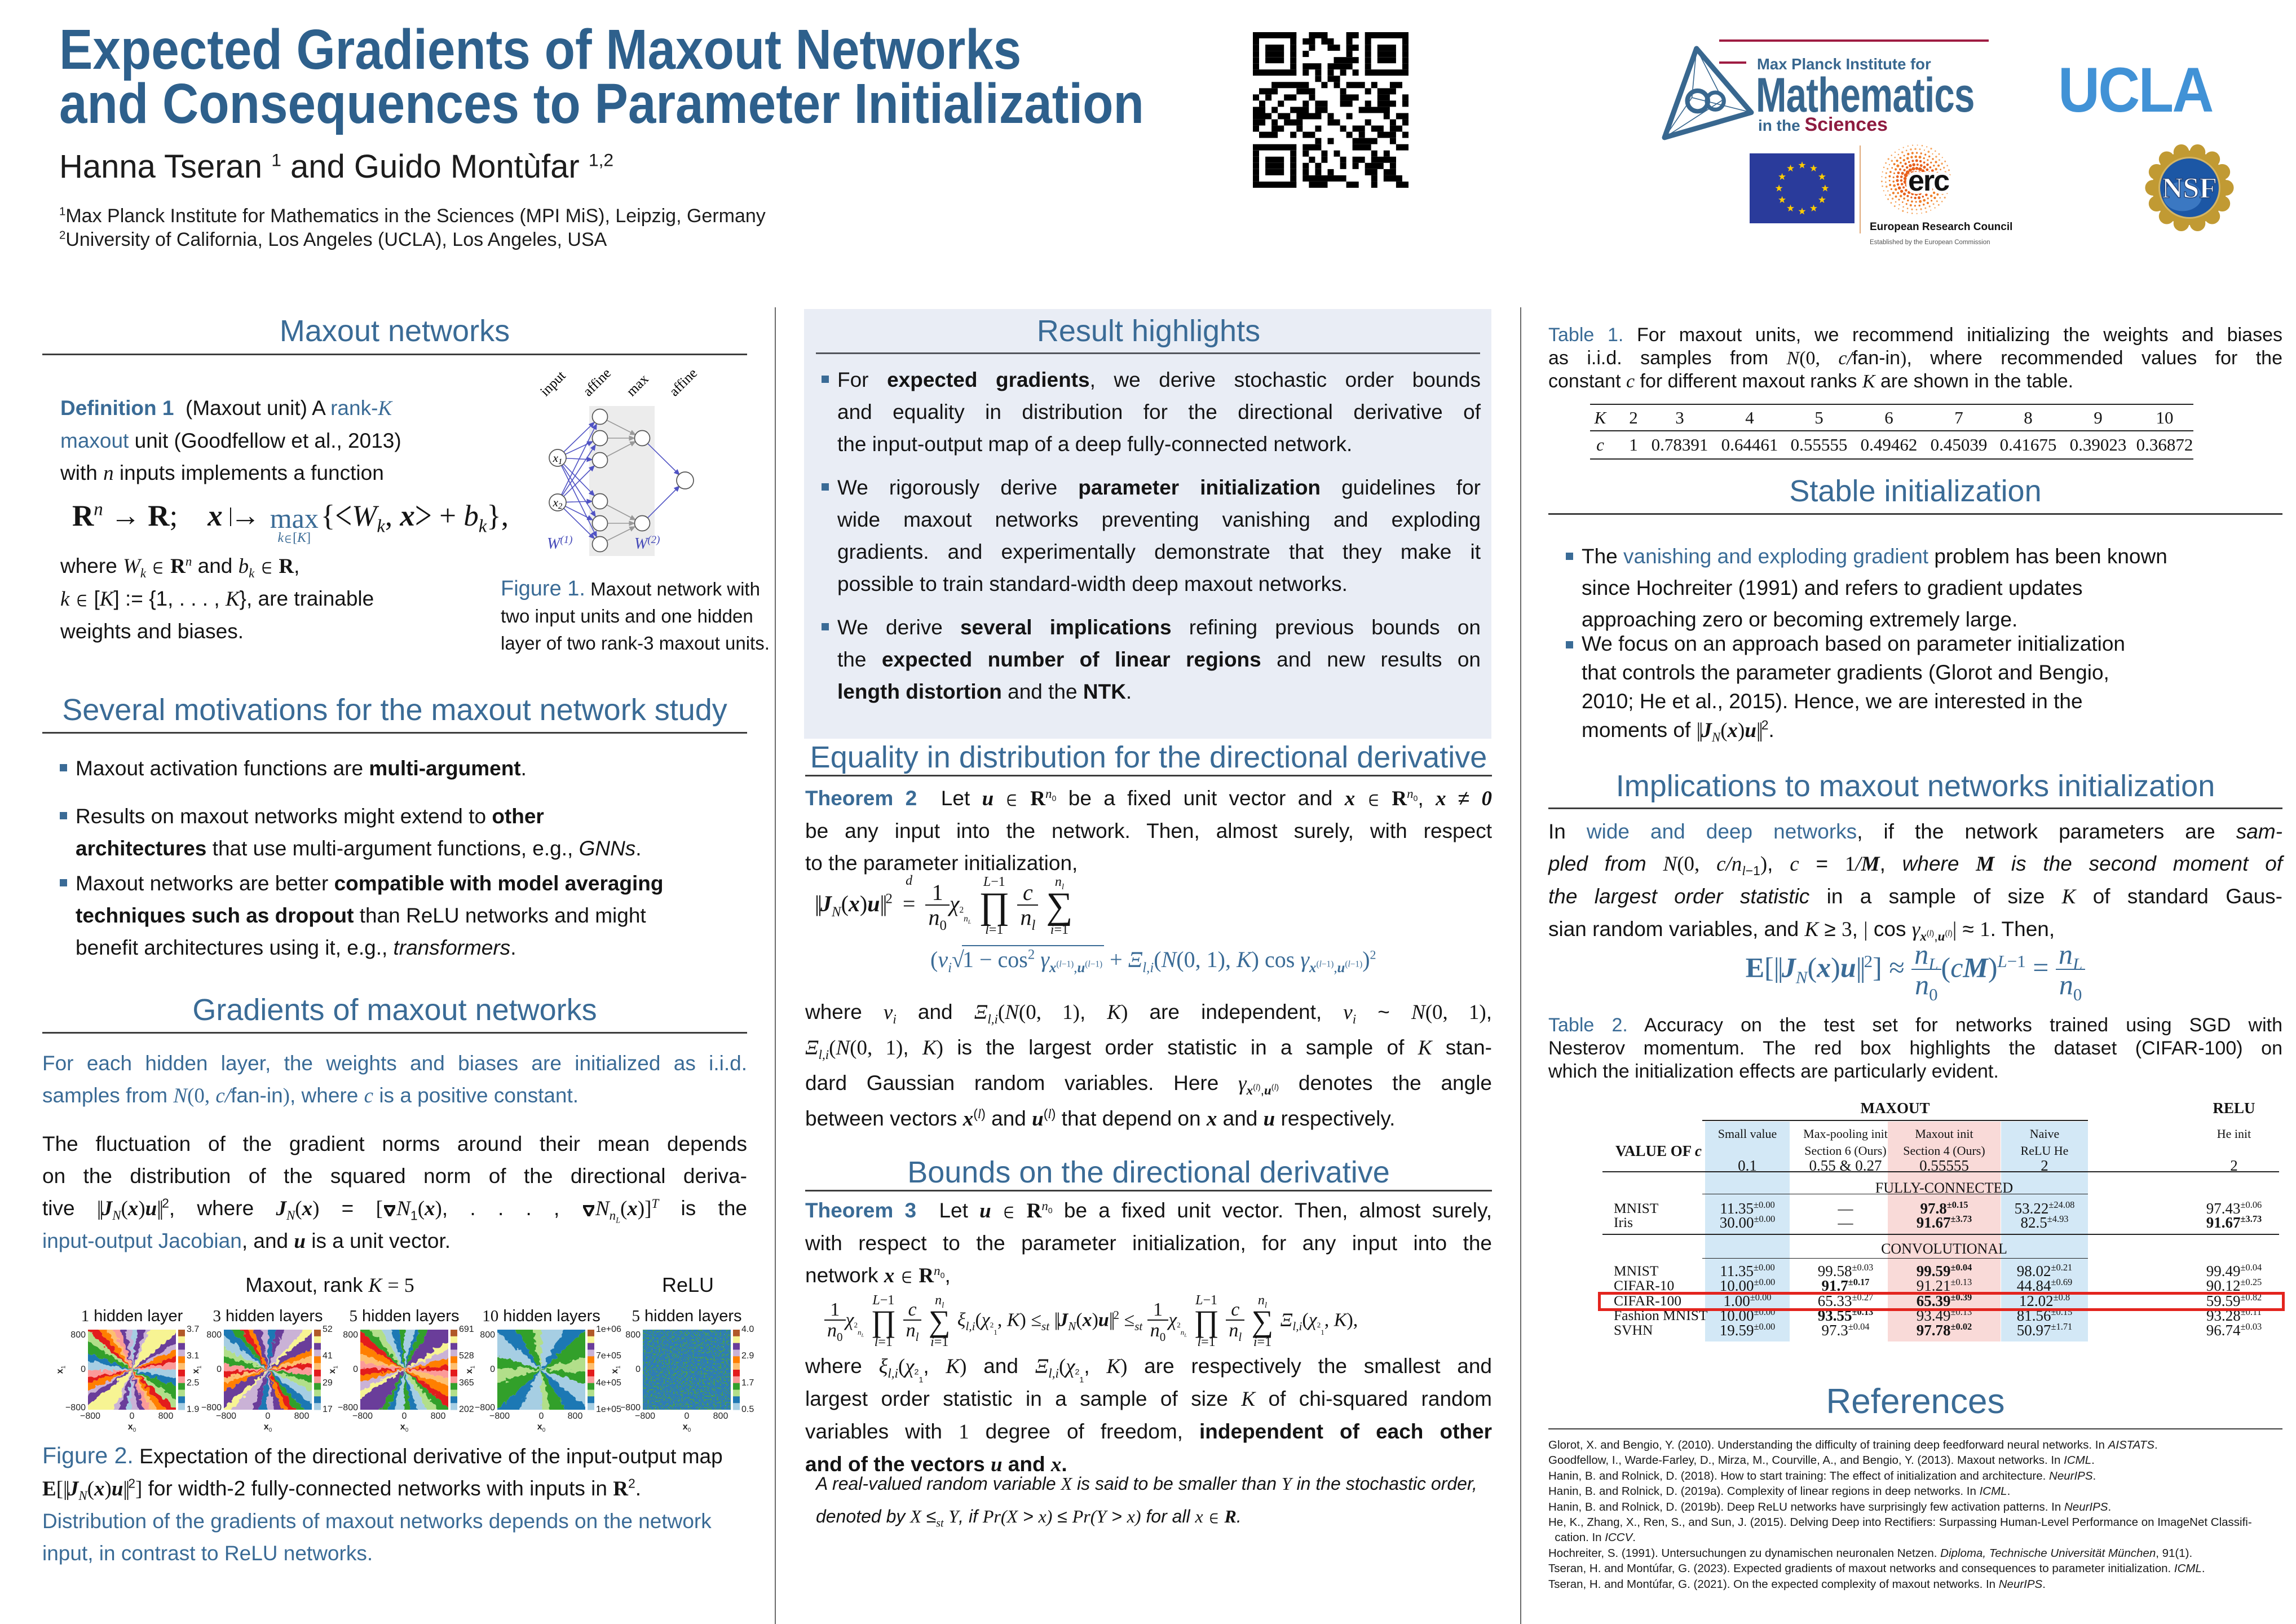 The height and width of the screenshot is (1624, 2296). I want to click on svg-text: W(1), so click(559, 543).